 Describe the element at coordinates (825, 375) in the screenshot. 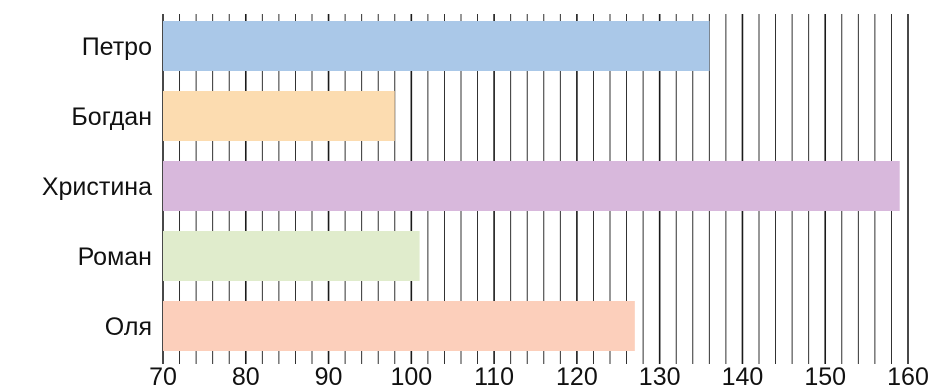

I see `x-tick-label: 150` at that location.